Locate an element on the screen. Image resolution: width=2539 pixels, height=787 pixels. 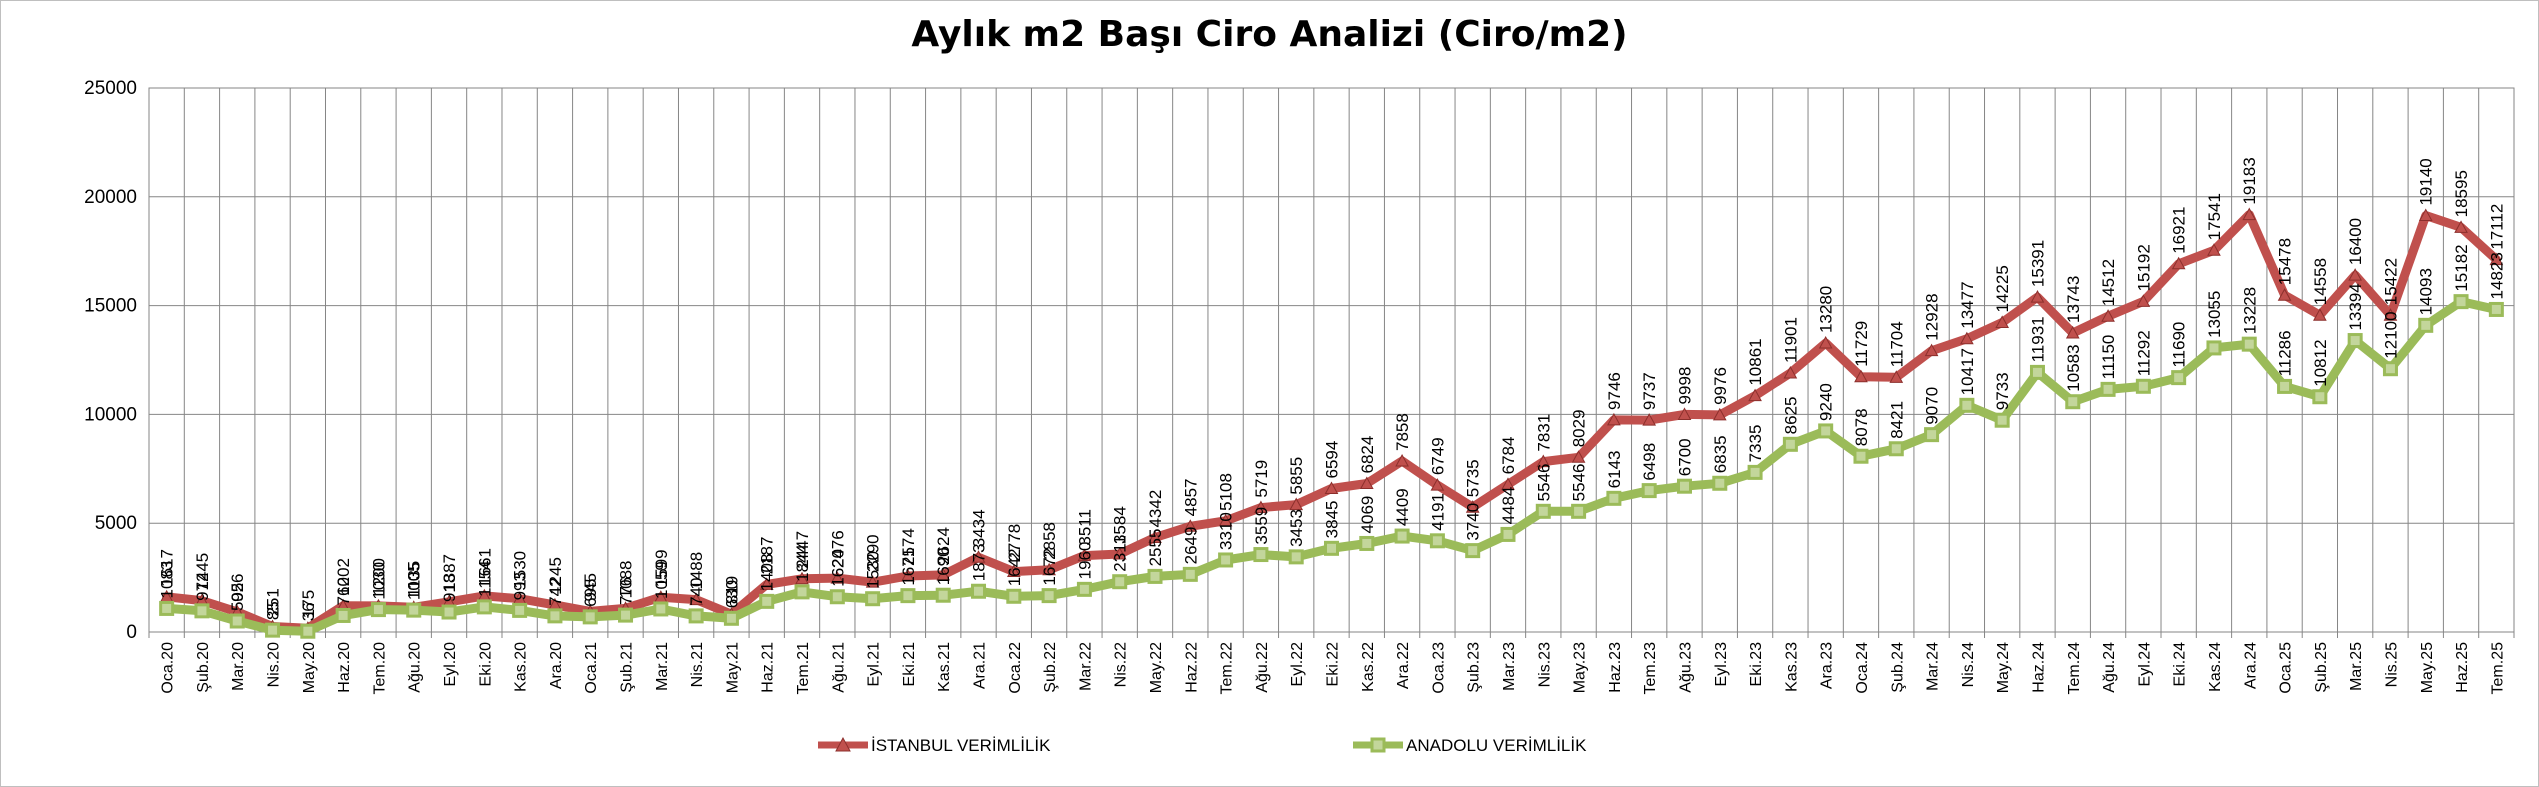
data-label: 11704 is located at coordinates (1896, 344).